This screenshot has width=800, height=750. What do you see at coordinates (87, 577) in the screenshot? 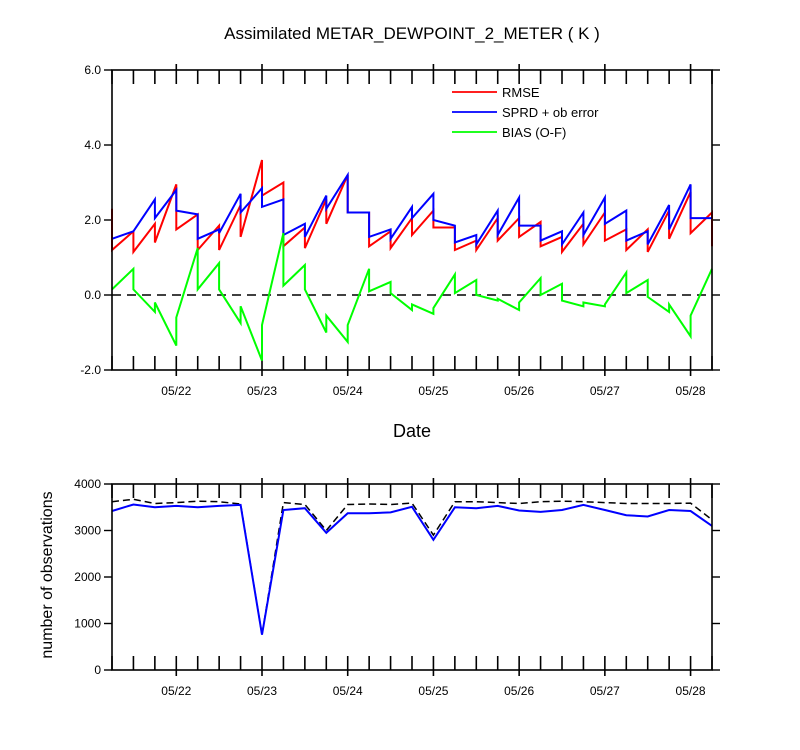
I see `y-tick-label: 2000` at bounding box center [87, 577].